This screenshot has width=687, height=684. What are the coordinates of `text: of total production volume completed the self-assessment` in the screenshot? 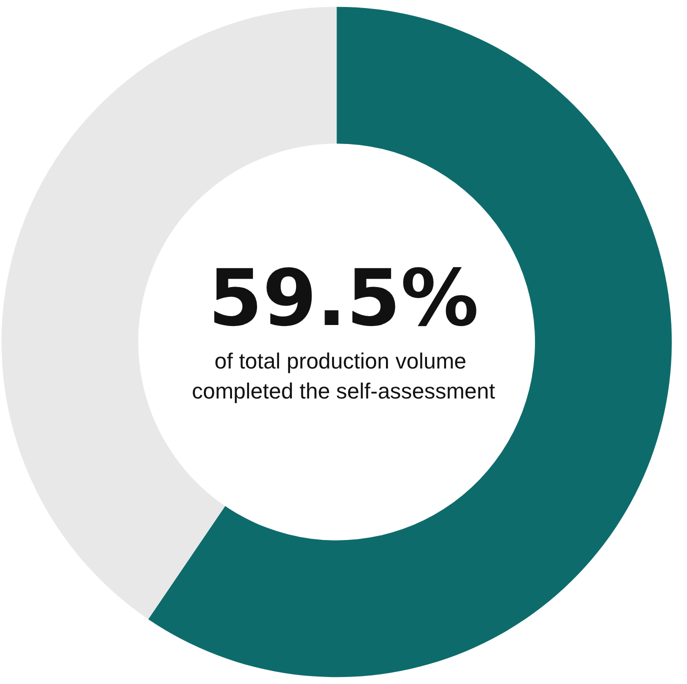 It's located at (344, 376).